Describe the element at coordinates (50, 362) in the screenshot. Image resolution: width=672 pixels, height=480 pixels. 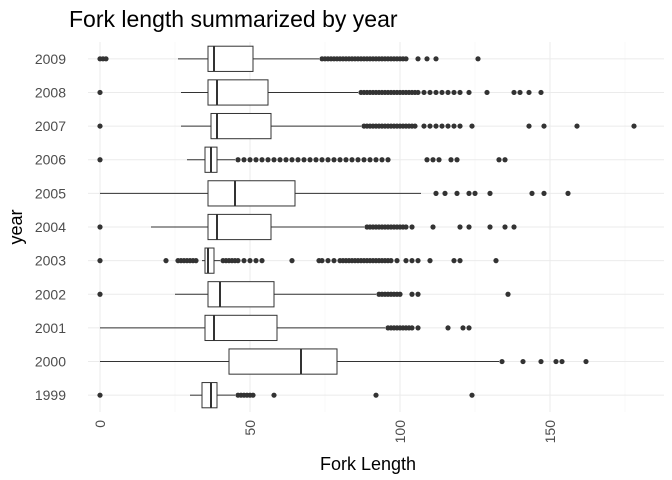
I see `y-tick-label: 2000` at that location.